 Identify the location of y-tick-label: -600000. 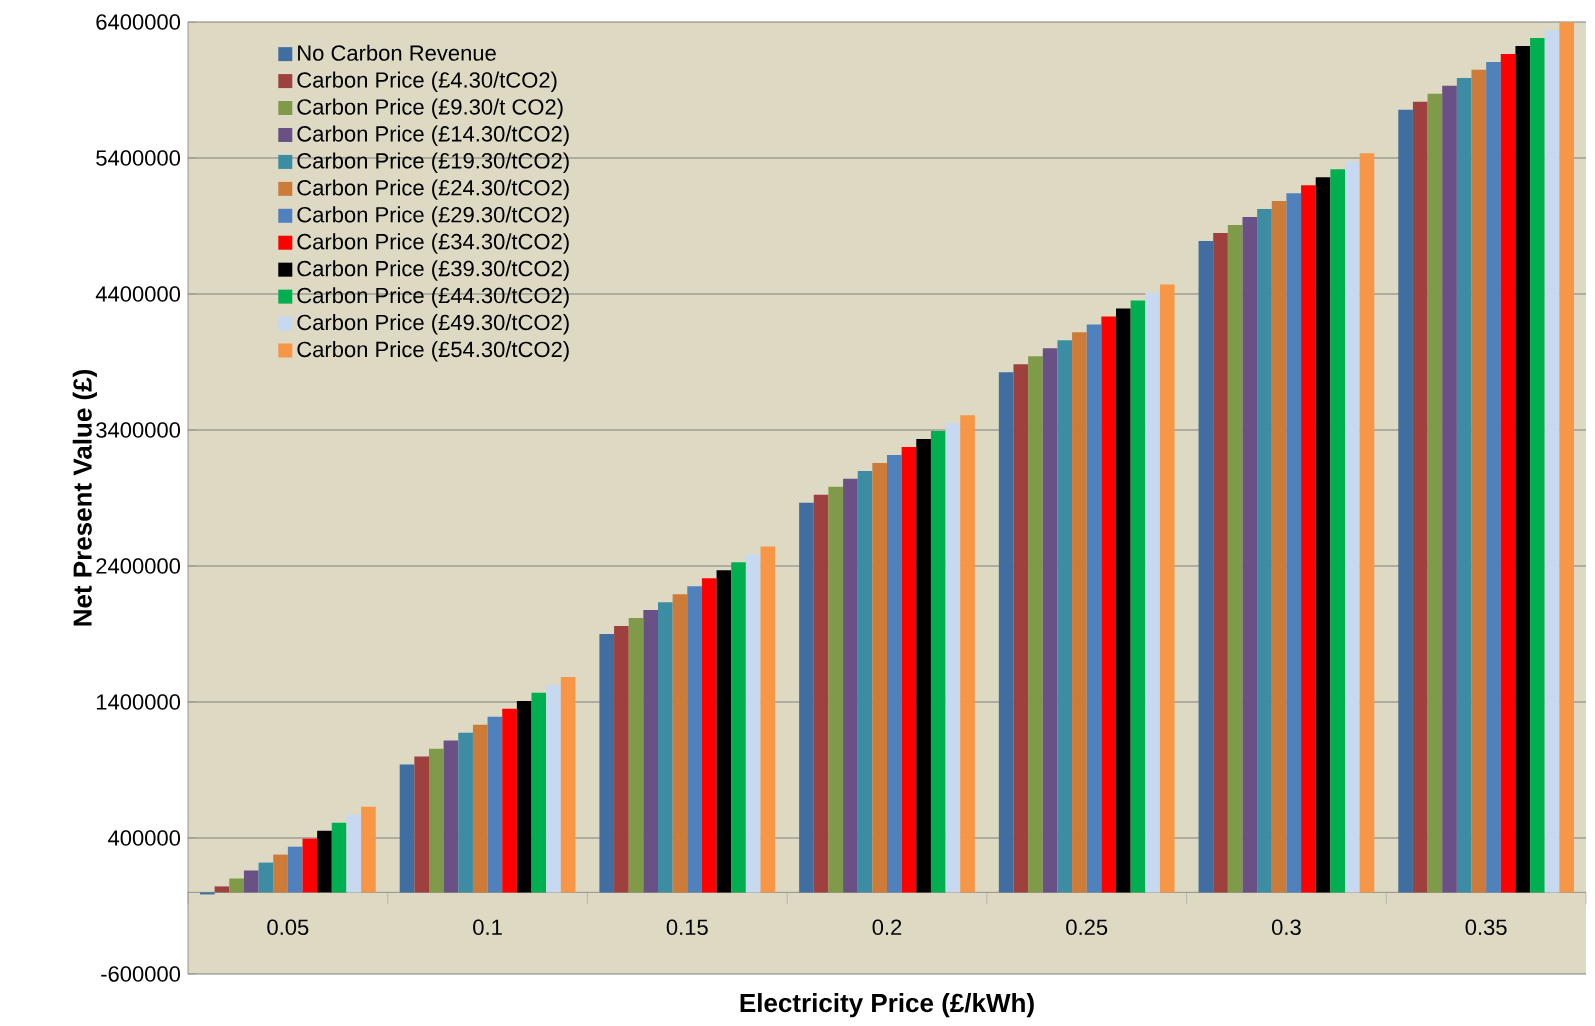
(141, 974).